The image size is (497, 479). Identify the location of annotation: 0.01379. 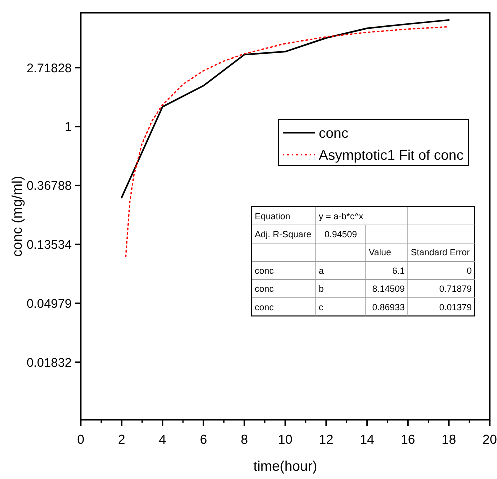
(455, 307).